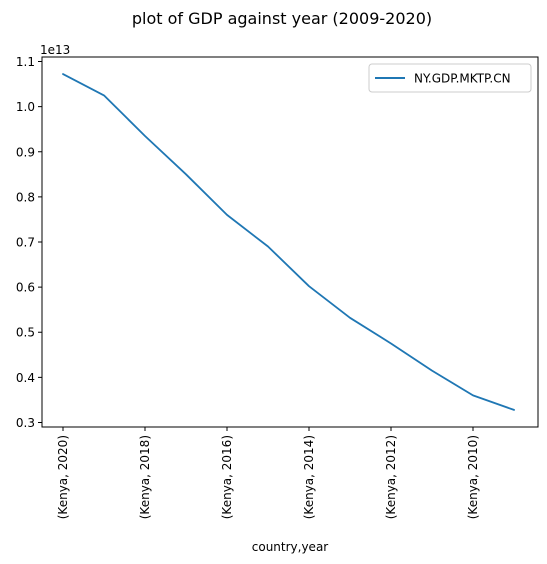 The width and height of the screenshot is (547, 564). Describe the element at coordinates (63, 477) in the screenshot. I see `x-tick-label: (Kenya, 2020)` at that location.